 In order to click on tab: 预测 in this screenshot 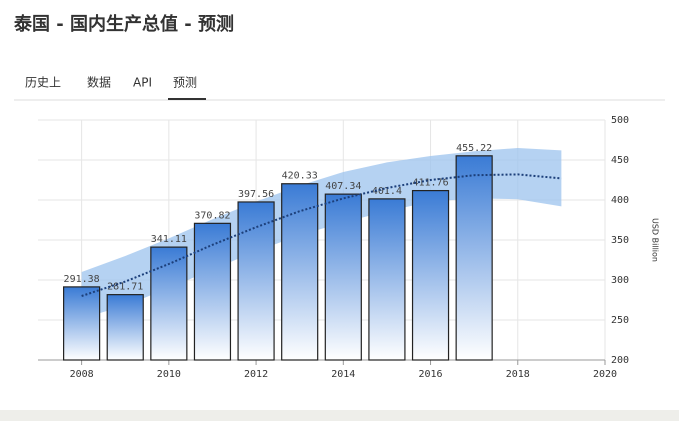, I will do `click(185, 83)`.